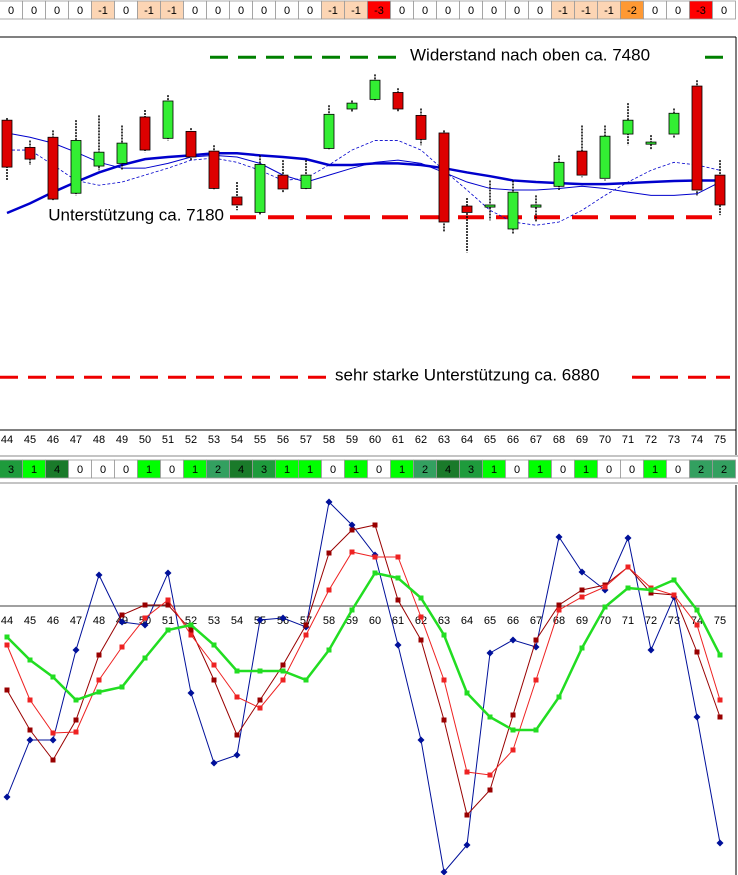 The height and width of the screenshot is (875, 738). What do you see at coordinates (241, 470) in the screenshot?
I see `signal-value: 4` at bounding box center [241, 470].